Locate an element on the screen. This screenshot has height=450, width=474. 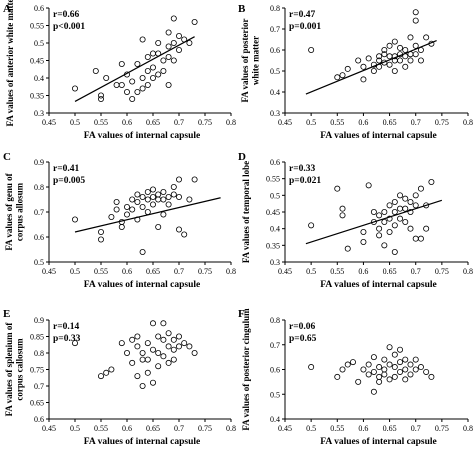
panel-letter: D is located at coordinates (242, 157).